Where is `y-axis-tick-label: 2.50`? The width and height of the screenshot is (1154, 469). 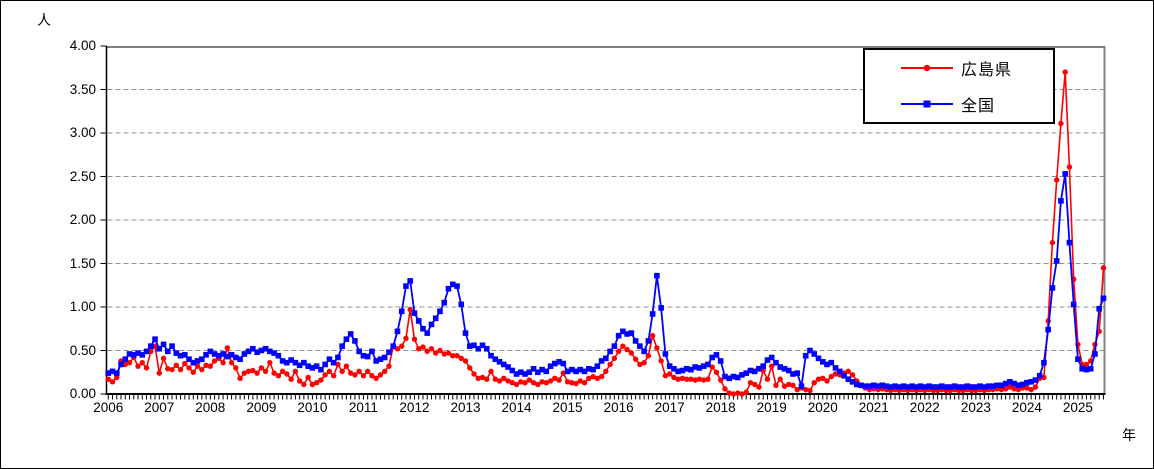 y-axis-tick-label: 2.50 is located at coordinates (82, 176).